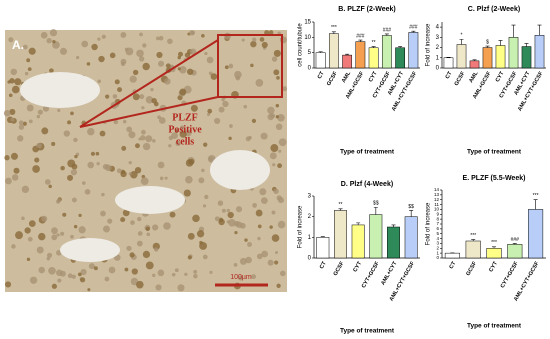 The height and width of the screenshot is (339, 550). Describe the element at coordinates (341, 205) in the screenshot. I see `significance: **` at that location.